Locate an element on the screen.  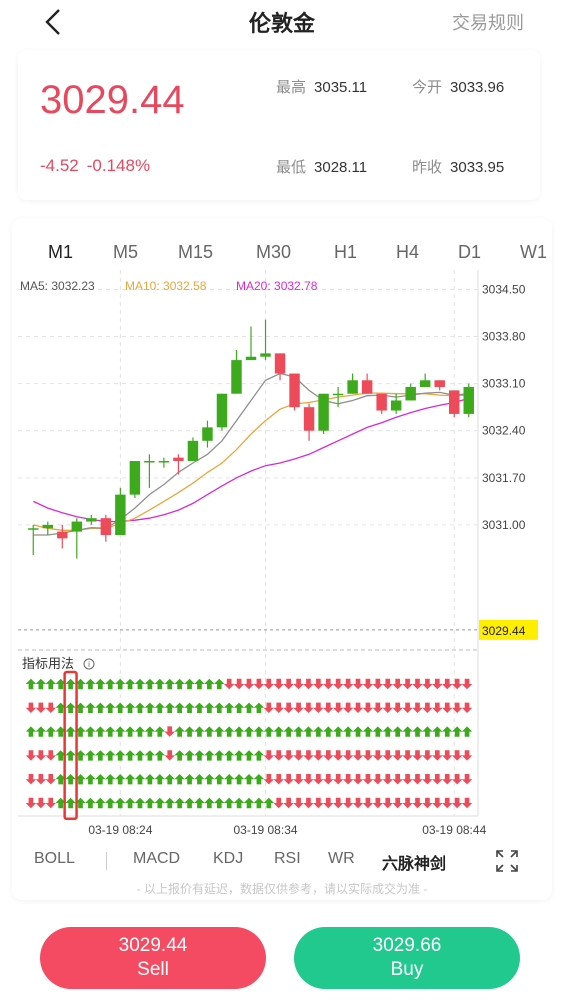
sell-button: 3029.44 Sell is located at coordinates (153, 958).